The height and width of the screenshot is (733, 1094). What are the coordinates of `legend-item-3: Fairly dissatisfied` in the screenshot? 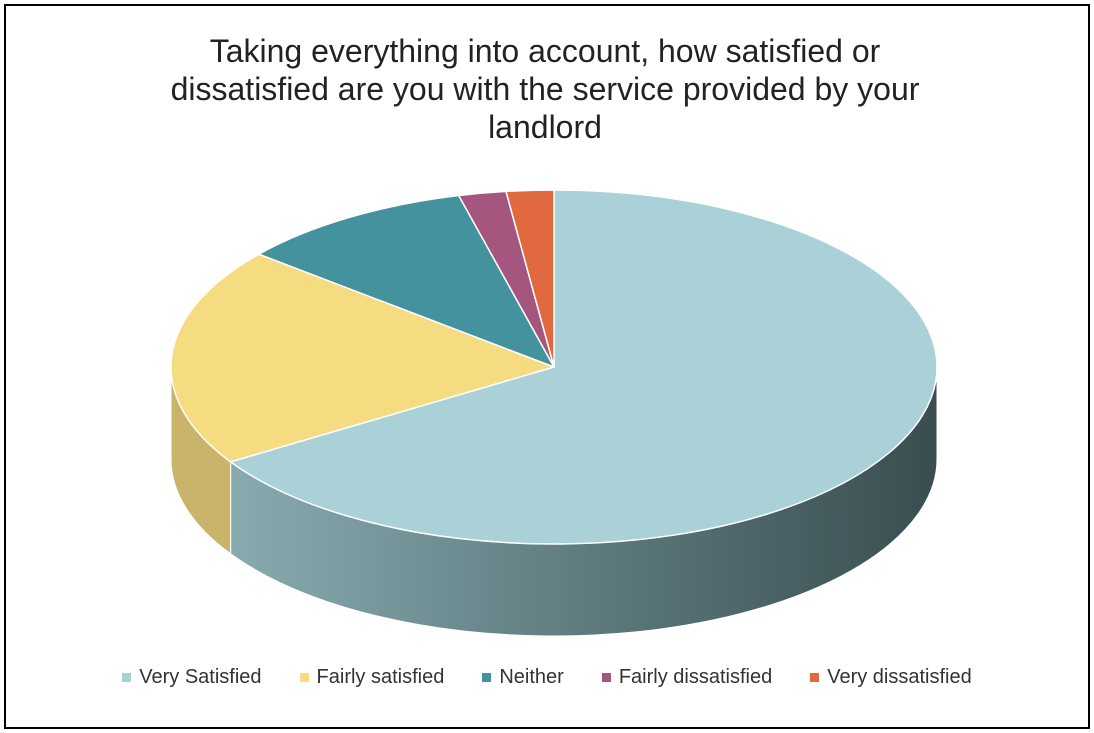 It's located at (687, 677).